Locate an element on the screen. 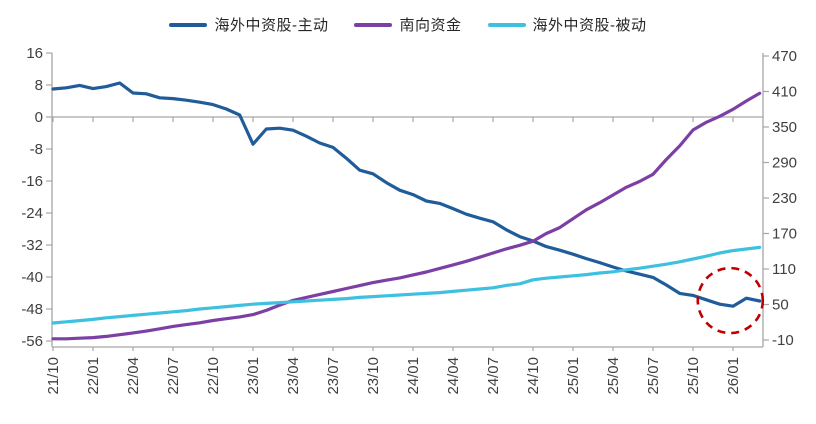 The width and height of the screenshot is (816, 424). x-axis-label: 25/04 is located at coordinates (613, 376).